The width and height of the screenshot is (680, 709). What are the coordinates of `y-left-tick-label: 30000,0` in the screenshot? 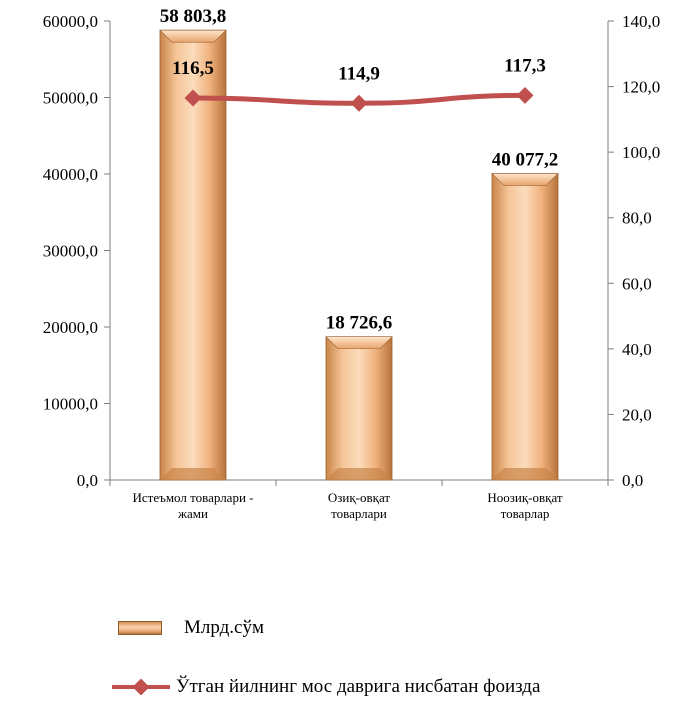 It's located at (70, 251).